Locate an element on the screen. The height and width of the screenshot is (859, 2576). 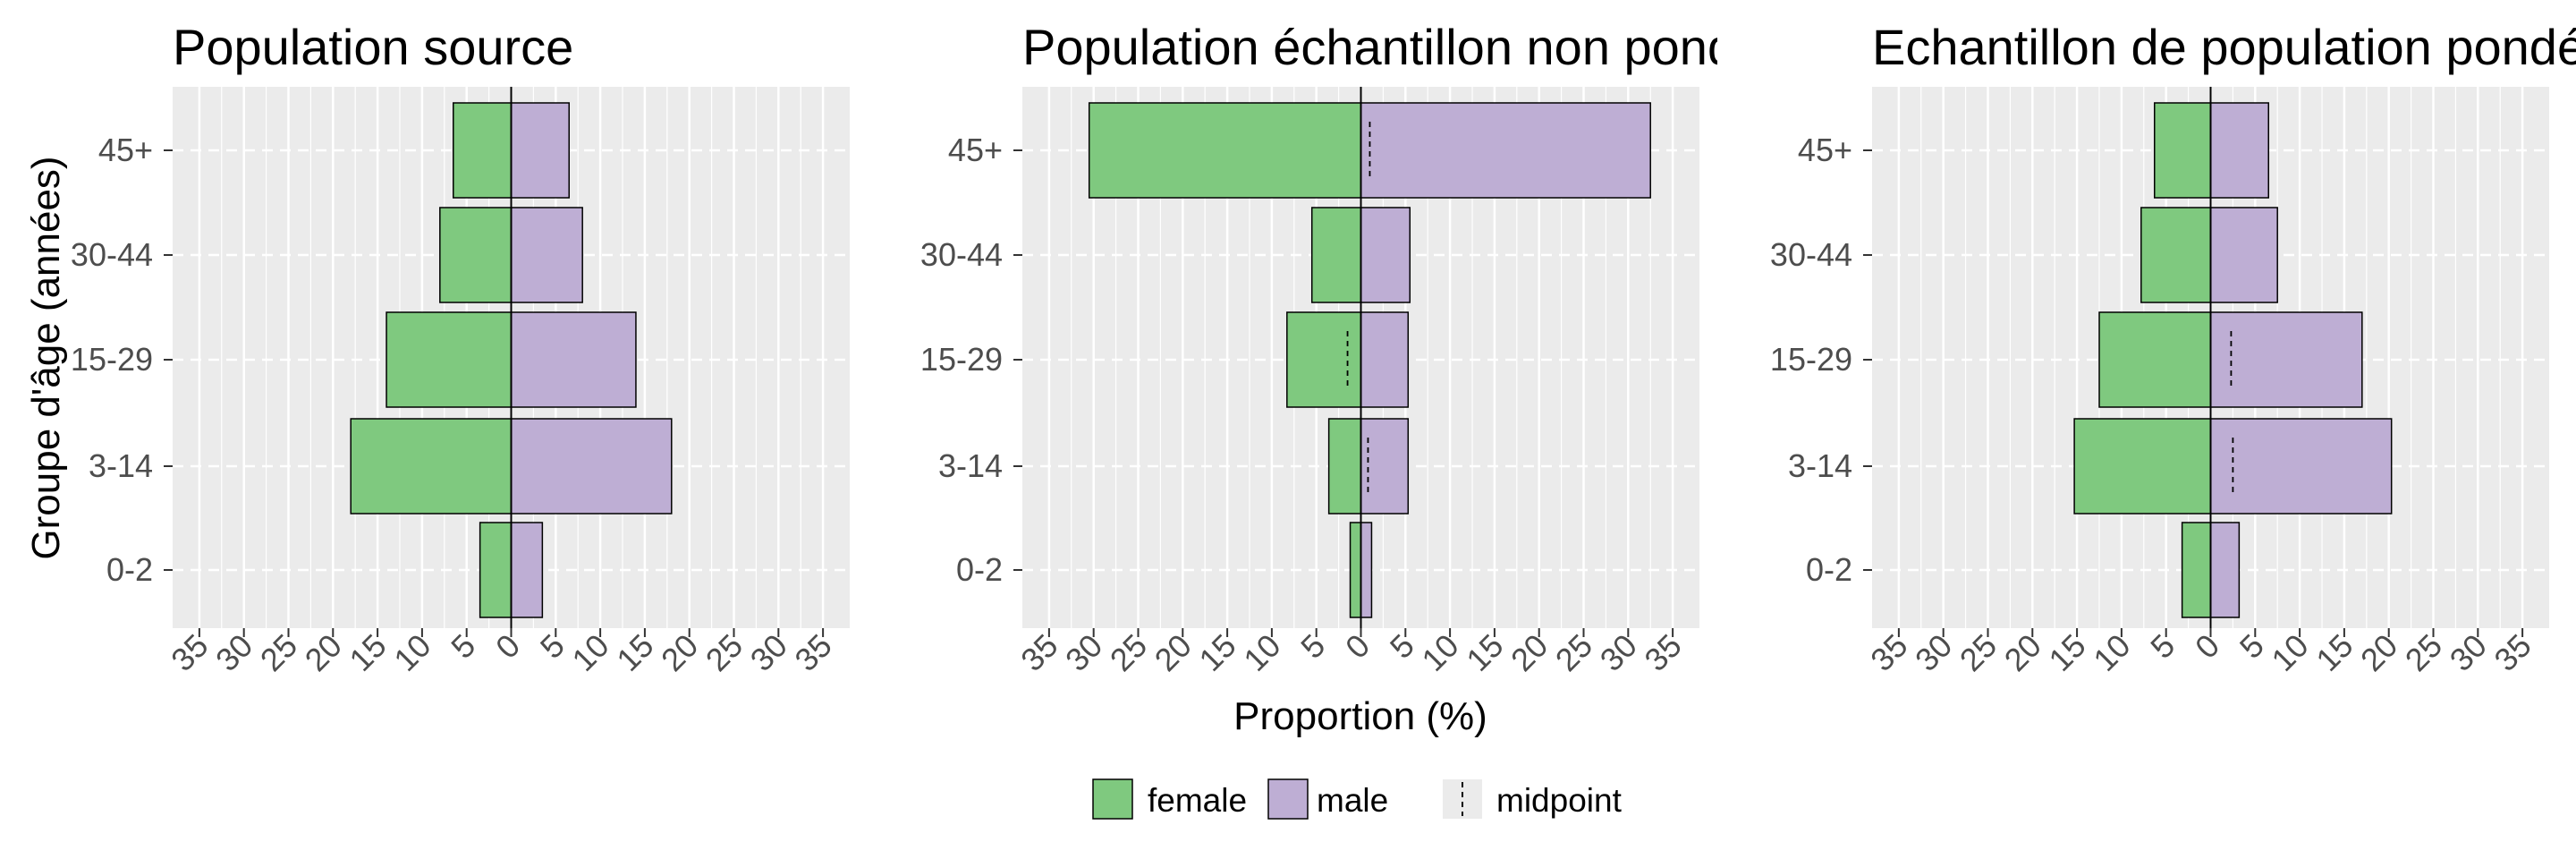
panel-3-bars is located at coordinates (2233, 357).